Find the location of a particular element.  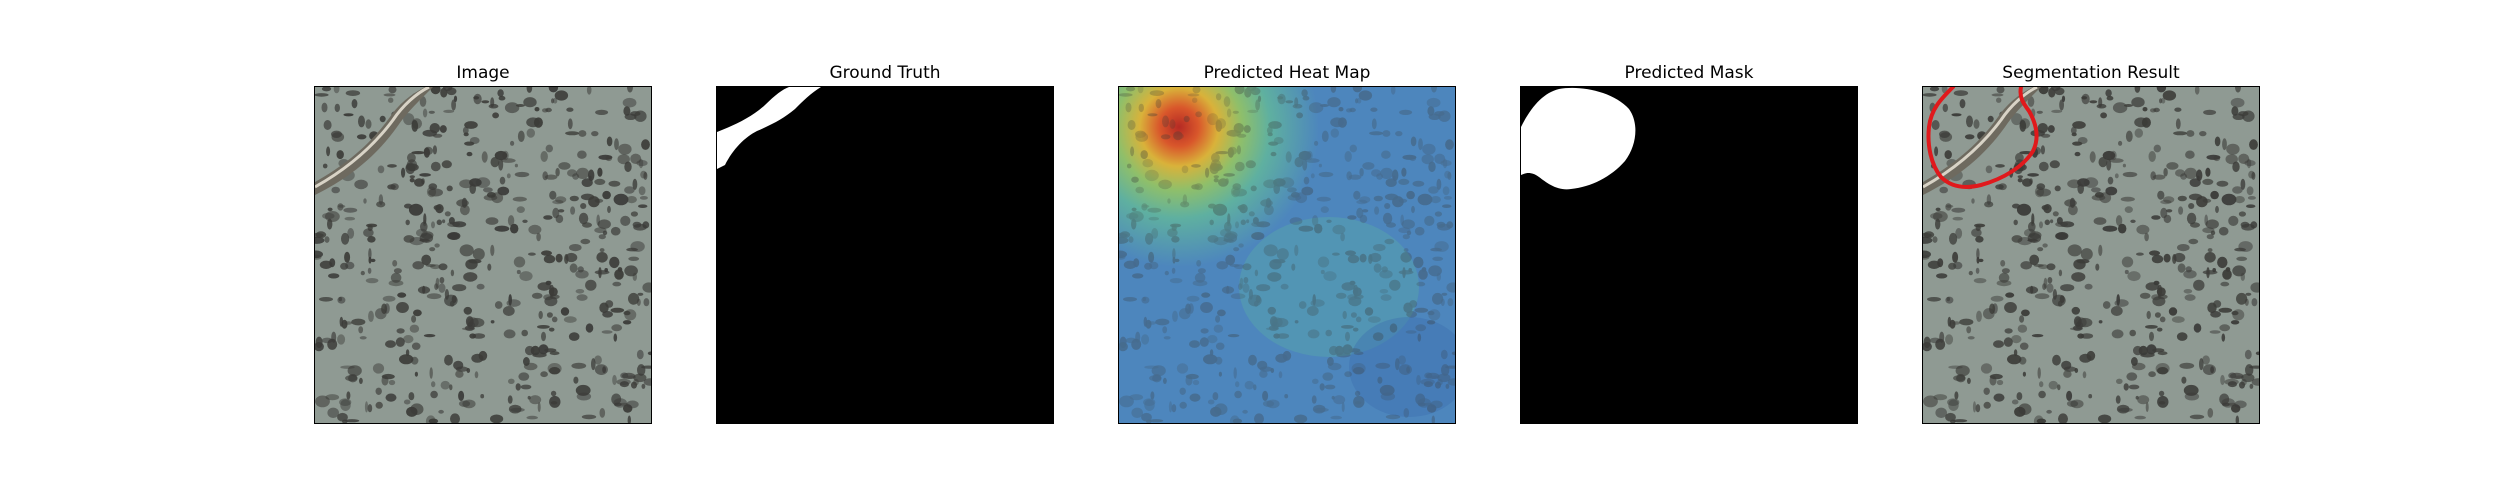

texture-spots is located at coordinates (2091, 255).